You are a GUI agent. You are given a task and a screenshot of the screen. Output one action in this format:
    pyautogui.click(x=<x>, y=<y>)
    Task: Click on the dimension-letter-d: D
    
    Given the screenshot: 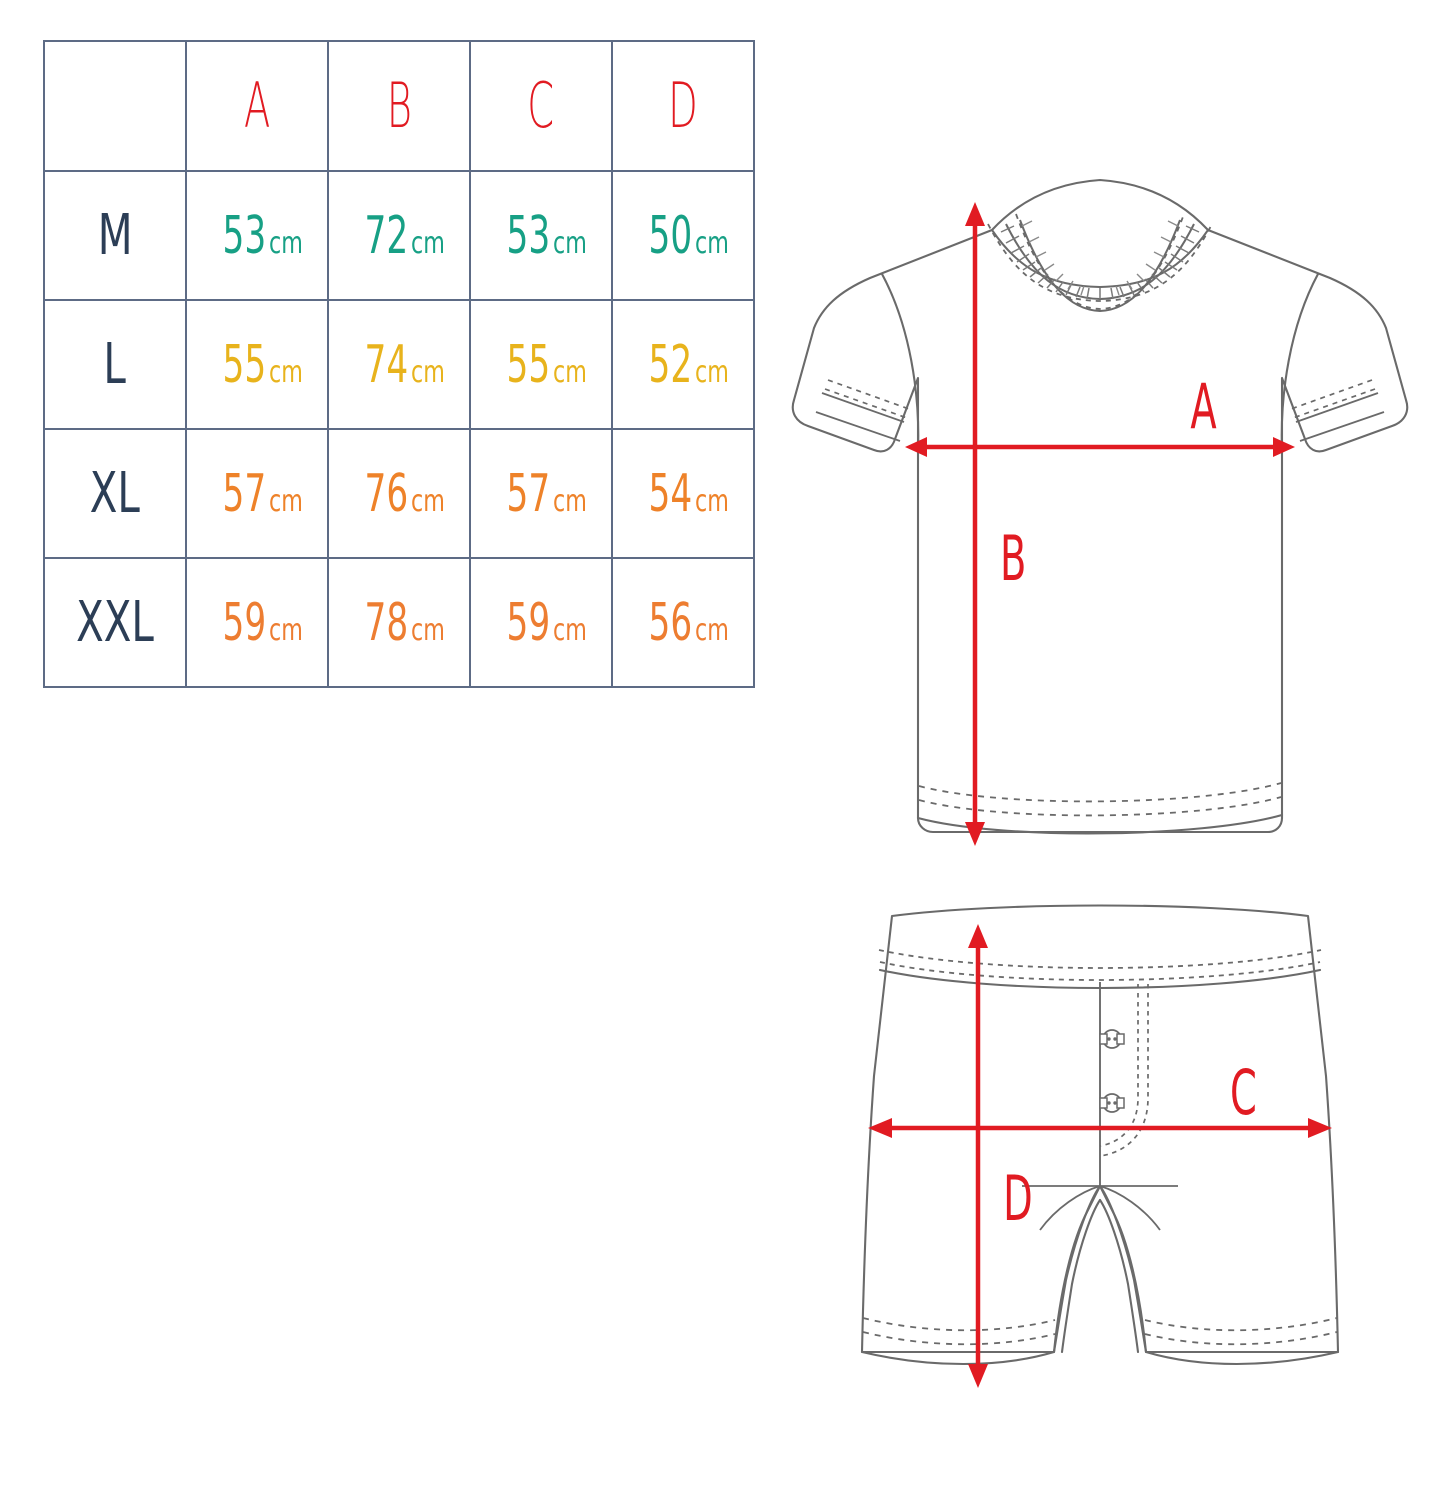 What is the action you would take?
    pyautogui.click(x=683, y=105)
    